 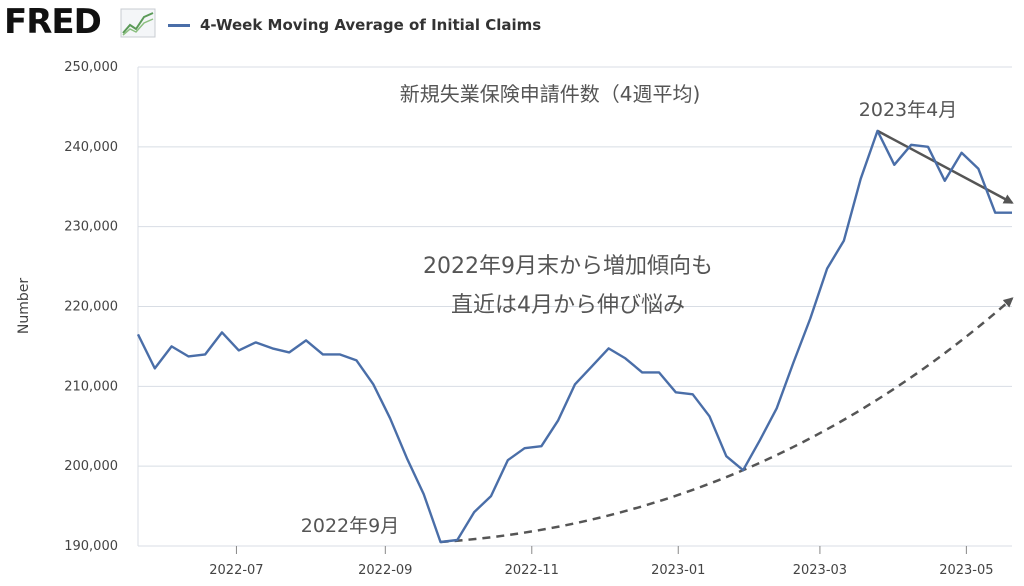 What do you see at coordinates (91, 147) in the screenshot?
I see `y-tick-label: 240,000` at bounding box center [91, 147].